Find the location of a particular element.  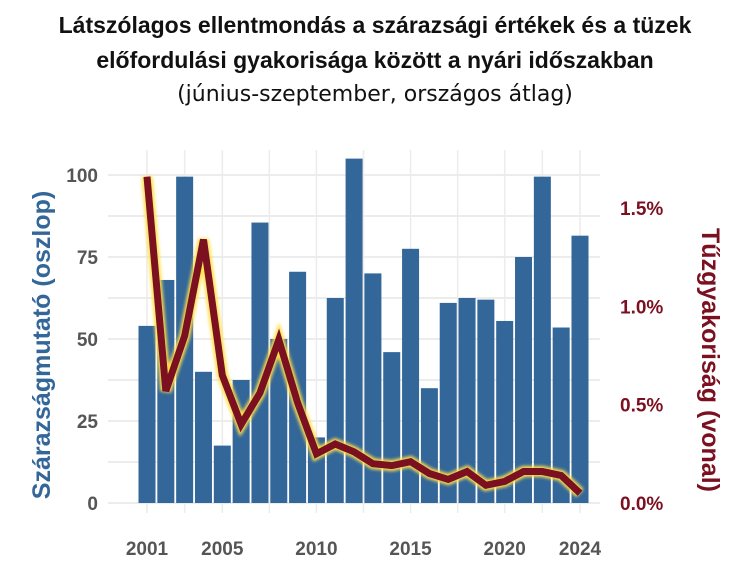

left-tick-label: 75 is located at coordinates (88, 258).